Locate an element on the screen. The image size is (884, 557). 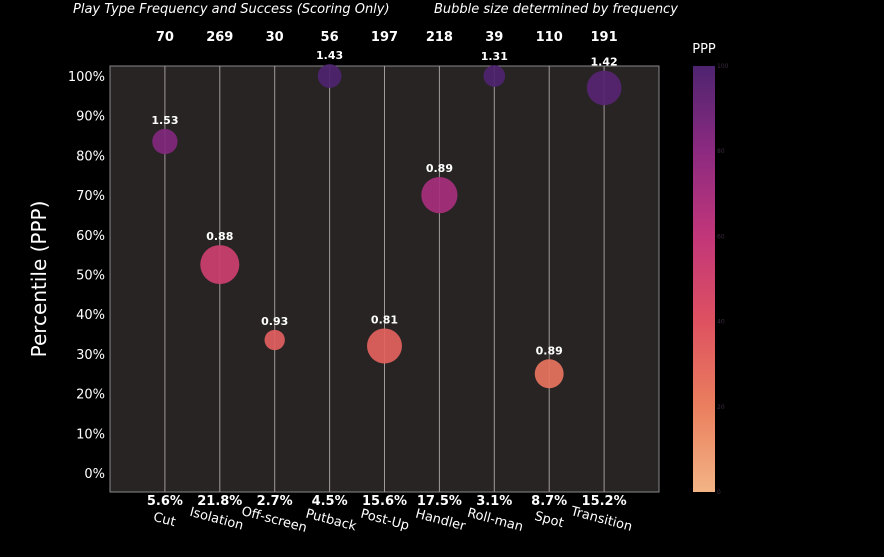
count-label: 70 is located at coordinates (165, 37).